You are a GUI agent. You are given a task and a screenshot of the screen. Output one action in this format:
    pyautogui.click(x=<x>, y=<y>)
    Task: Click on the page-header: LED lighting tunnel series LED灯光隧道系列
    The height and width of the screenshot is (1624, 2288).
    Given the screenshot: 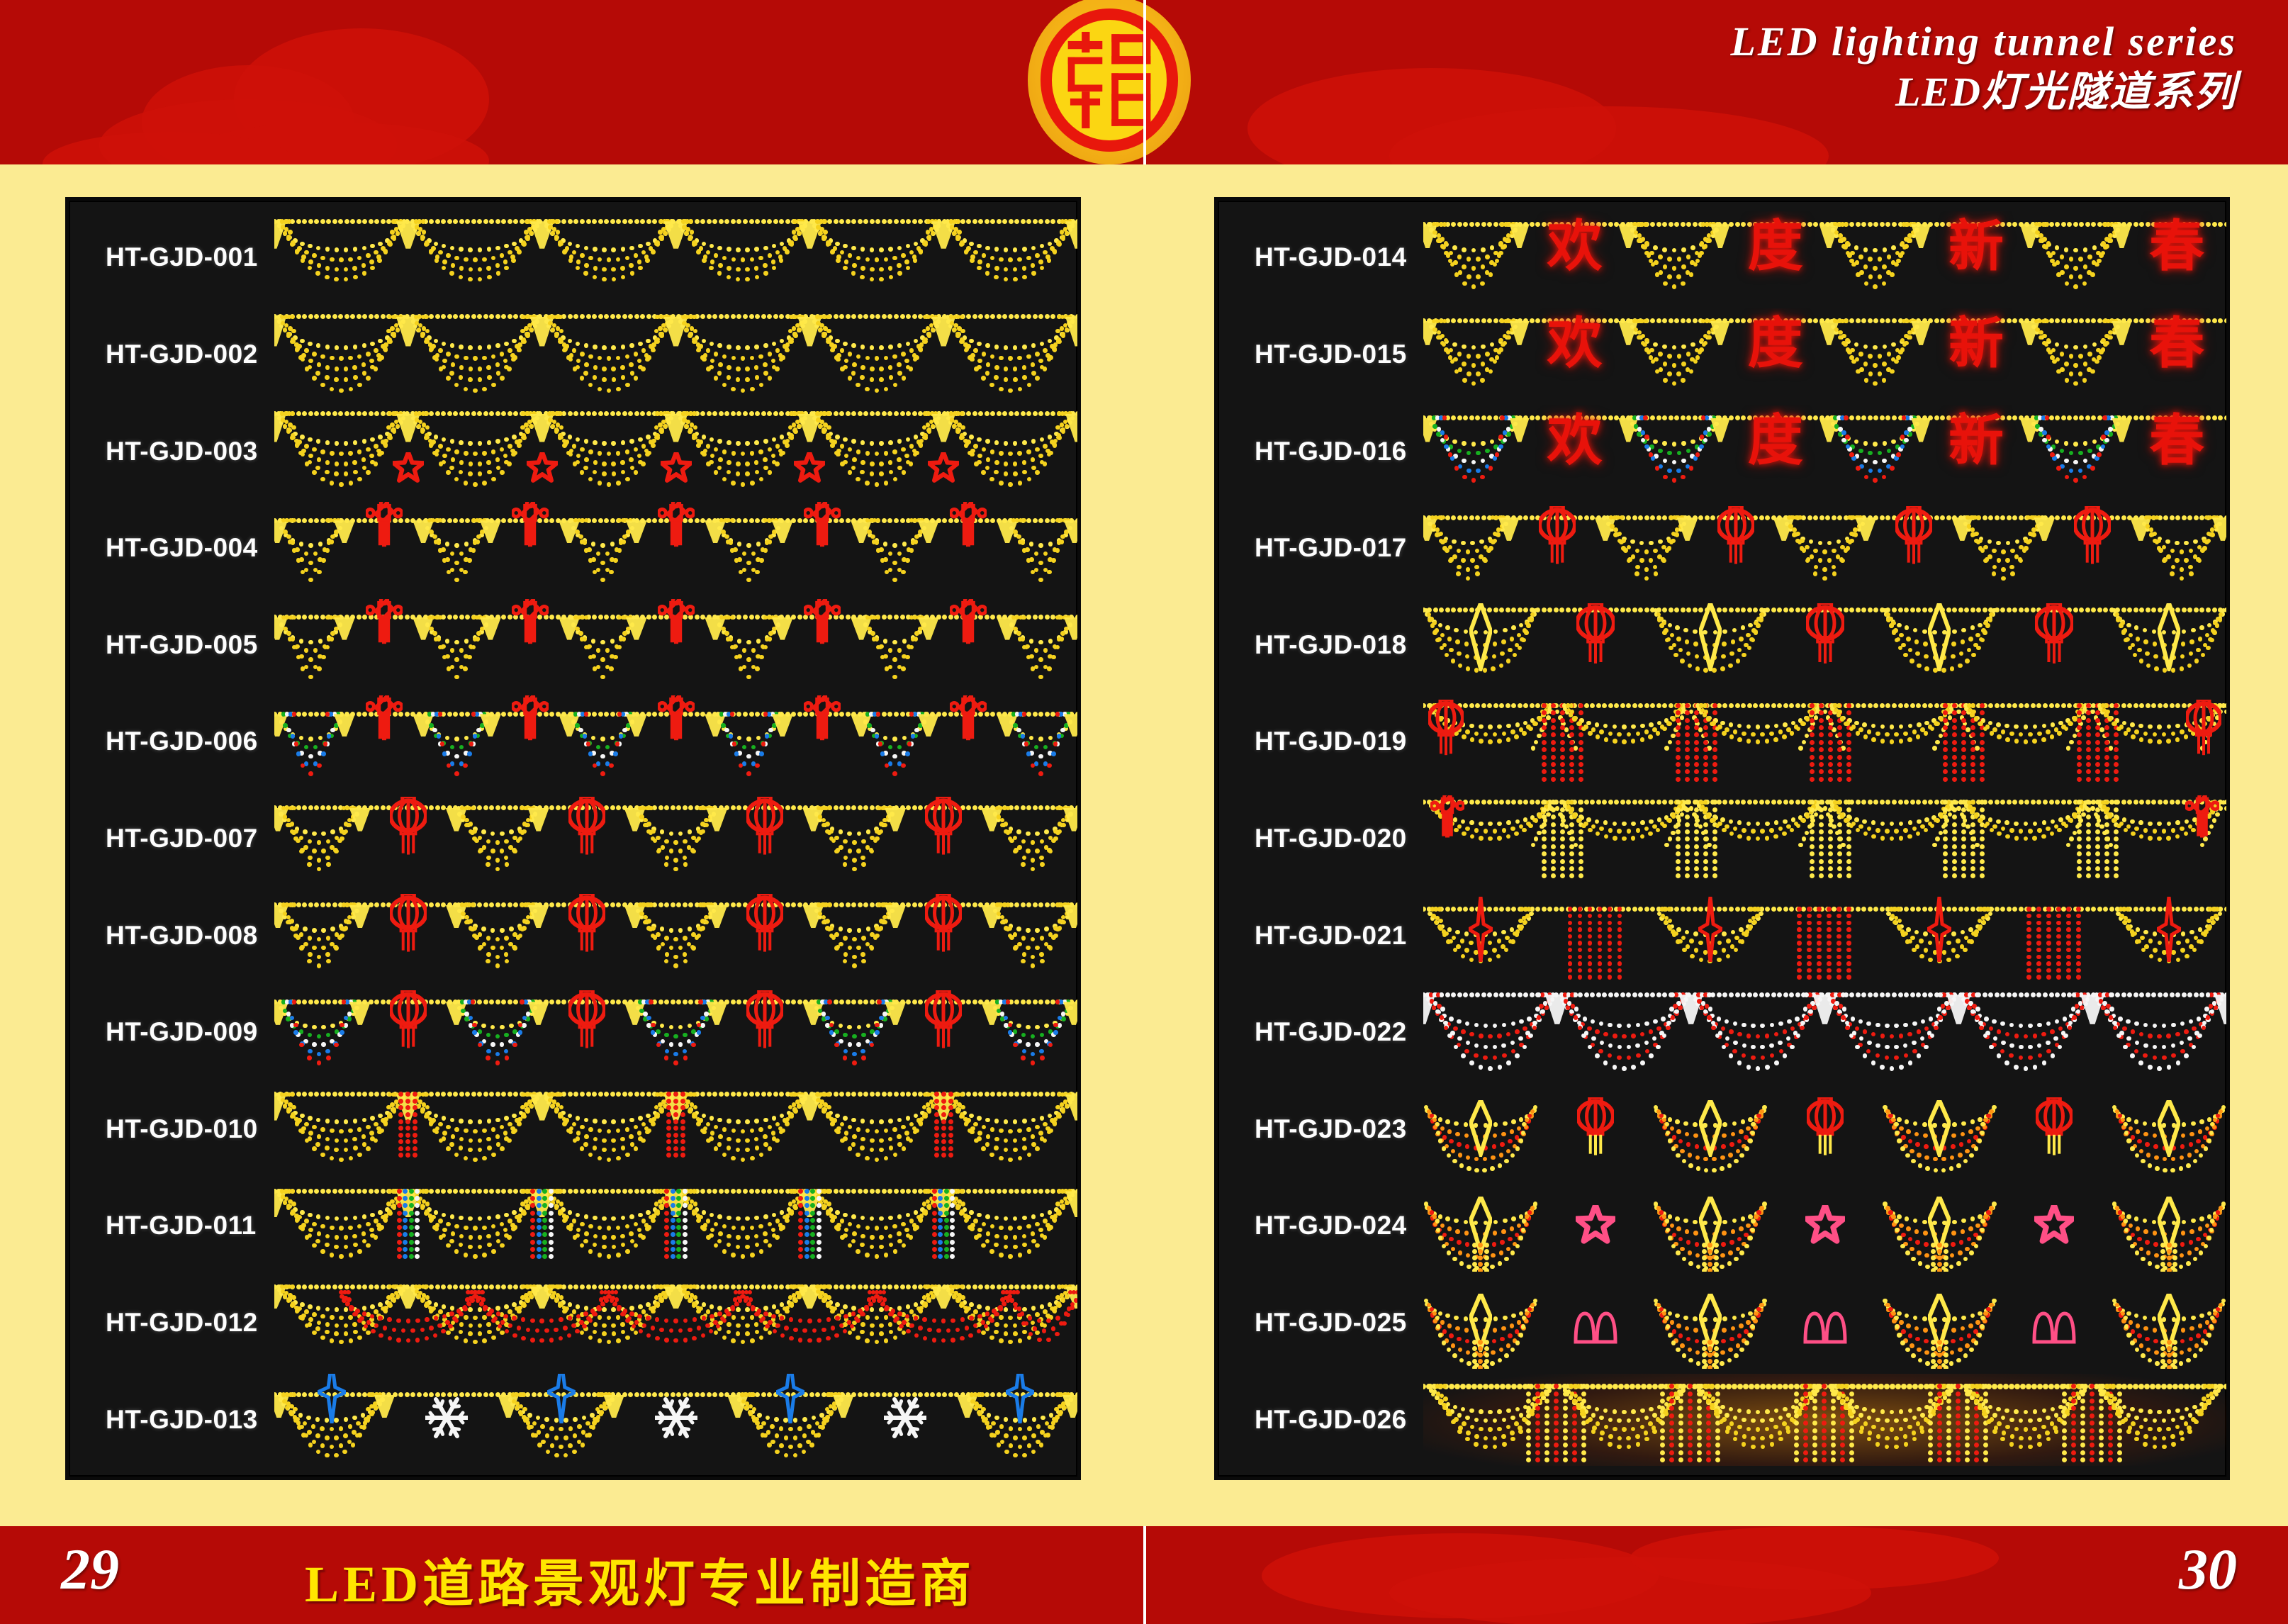 What is the action you would take?
    pyautogui.click(x=1144, y=82)
    